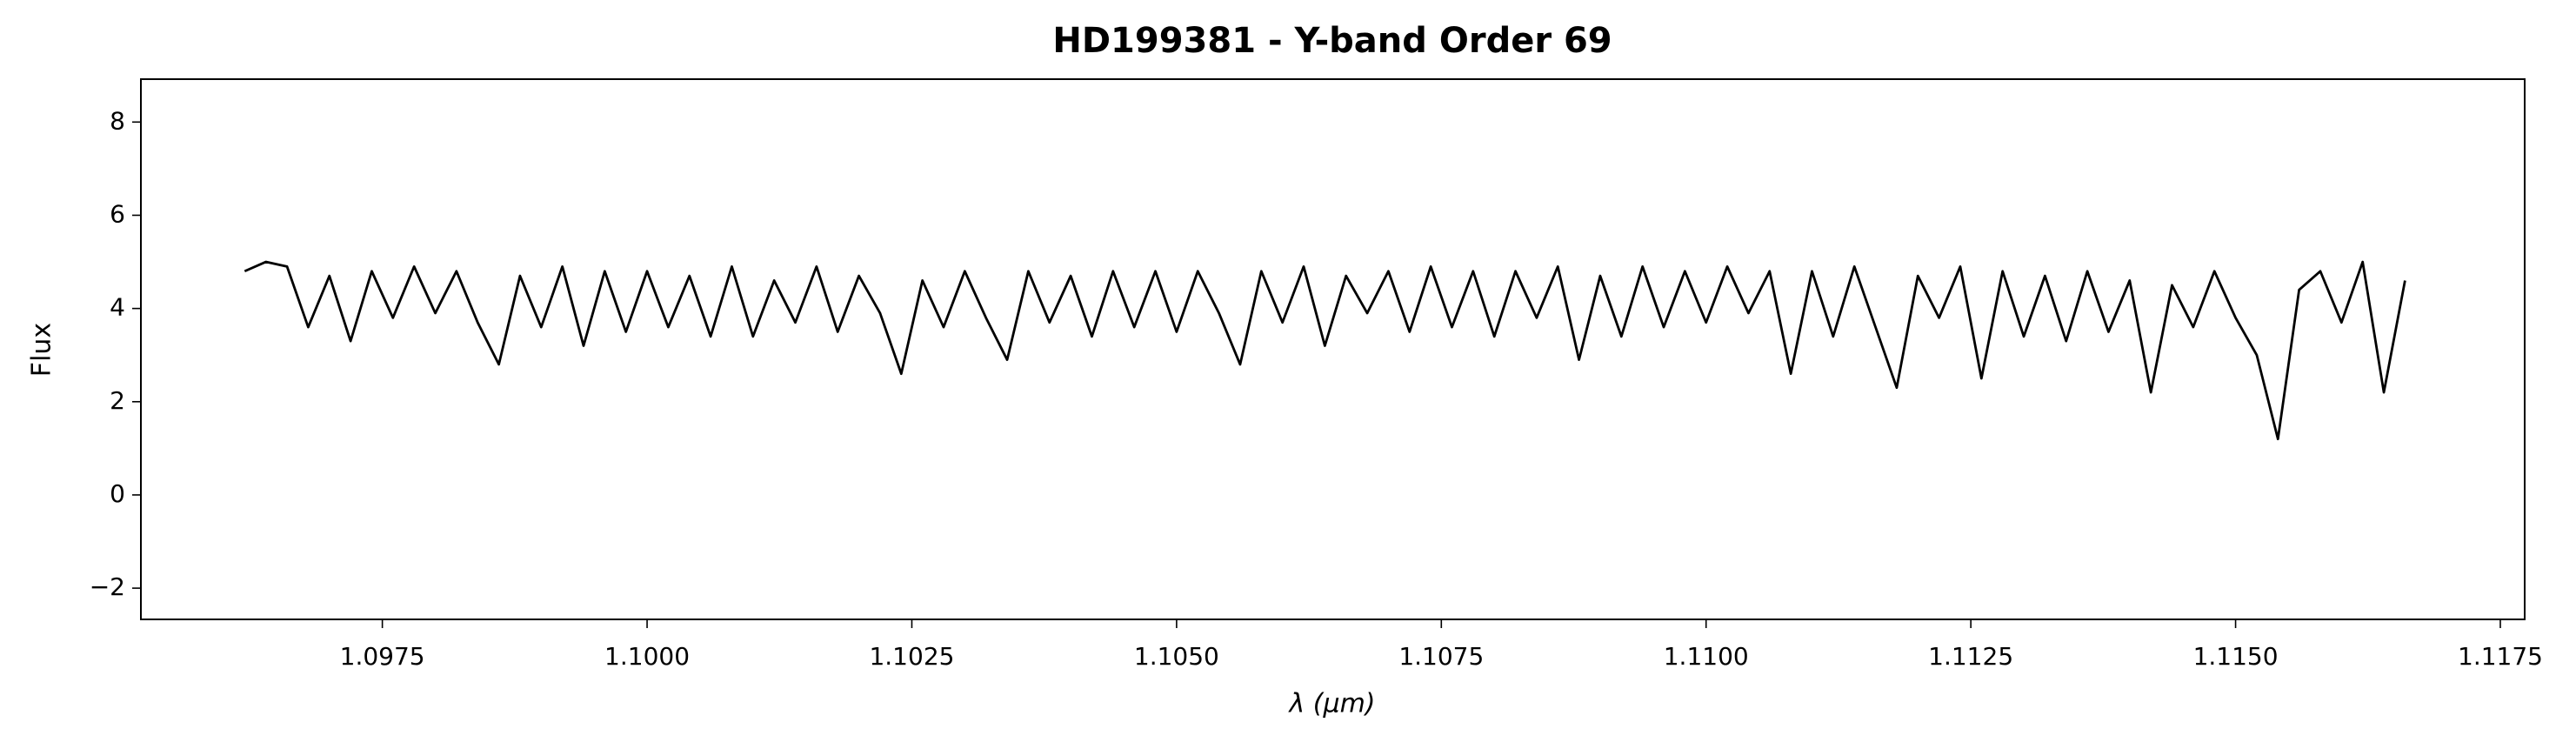  Describe the element at coordinates (1706, 656) in the screenshot. I see `x-tick-label: 1.1100` at that location.